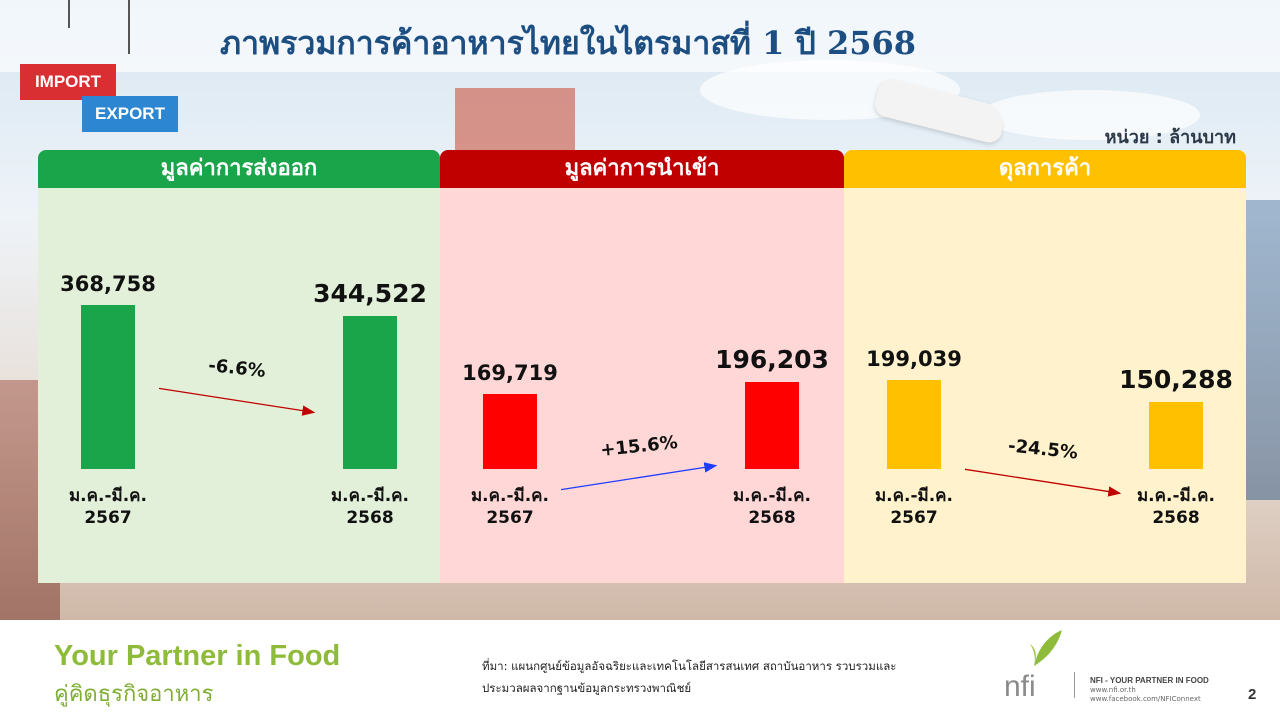 This screenshot has width=1280, height=720. Describe the element at coordinates (370, 293) in the screenshot. I see `value-label-2568: 344,522` at that location.